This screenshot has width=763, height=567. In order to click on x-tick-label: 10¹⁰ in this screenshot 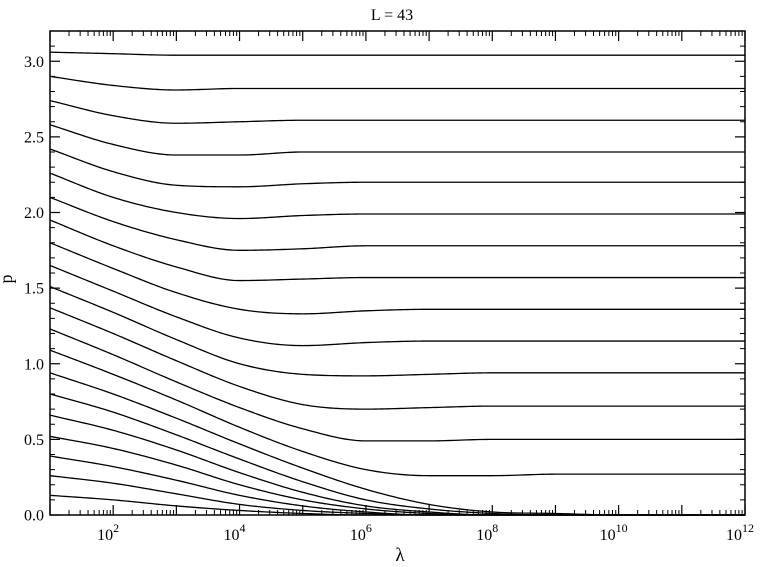, I will do `click(614, 532)`.